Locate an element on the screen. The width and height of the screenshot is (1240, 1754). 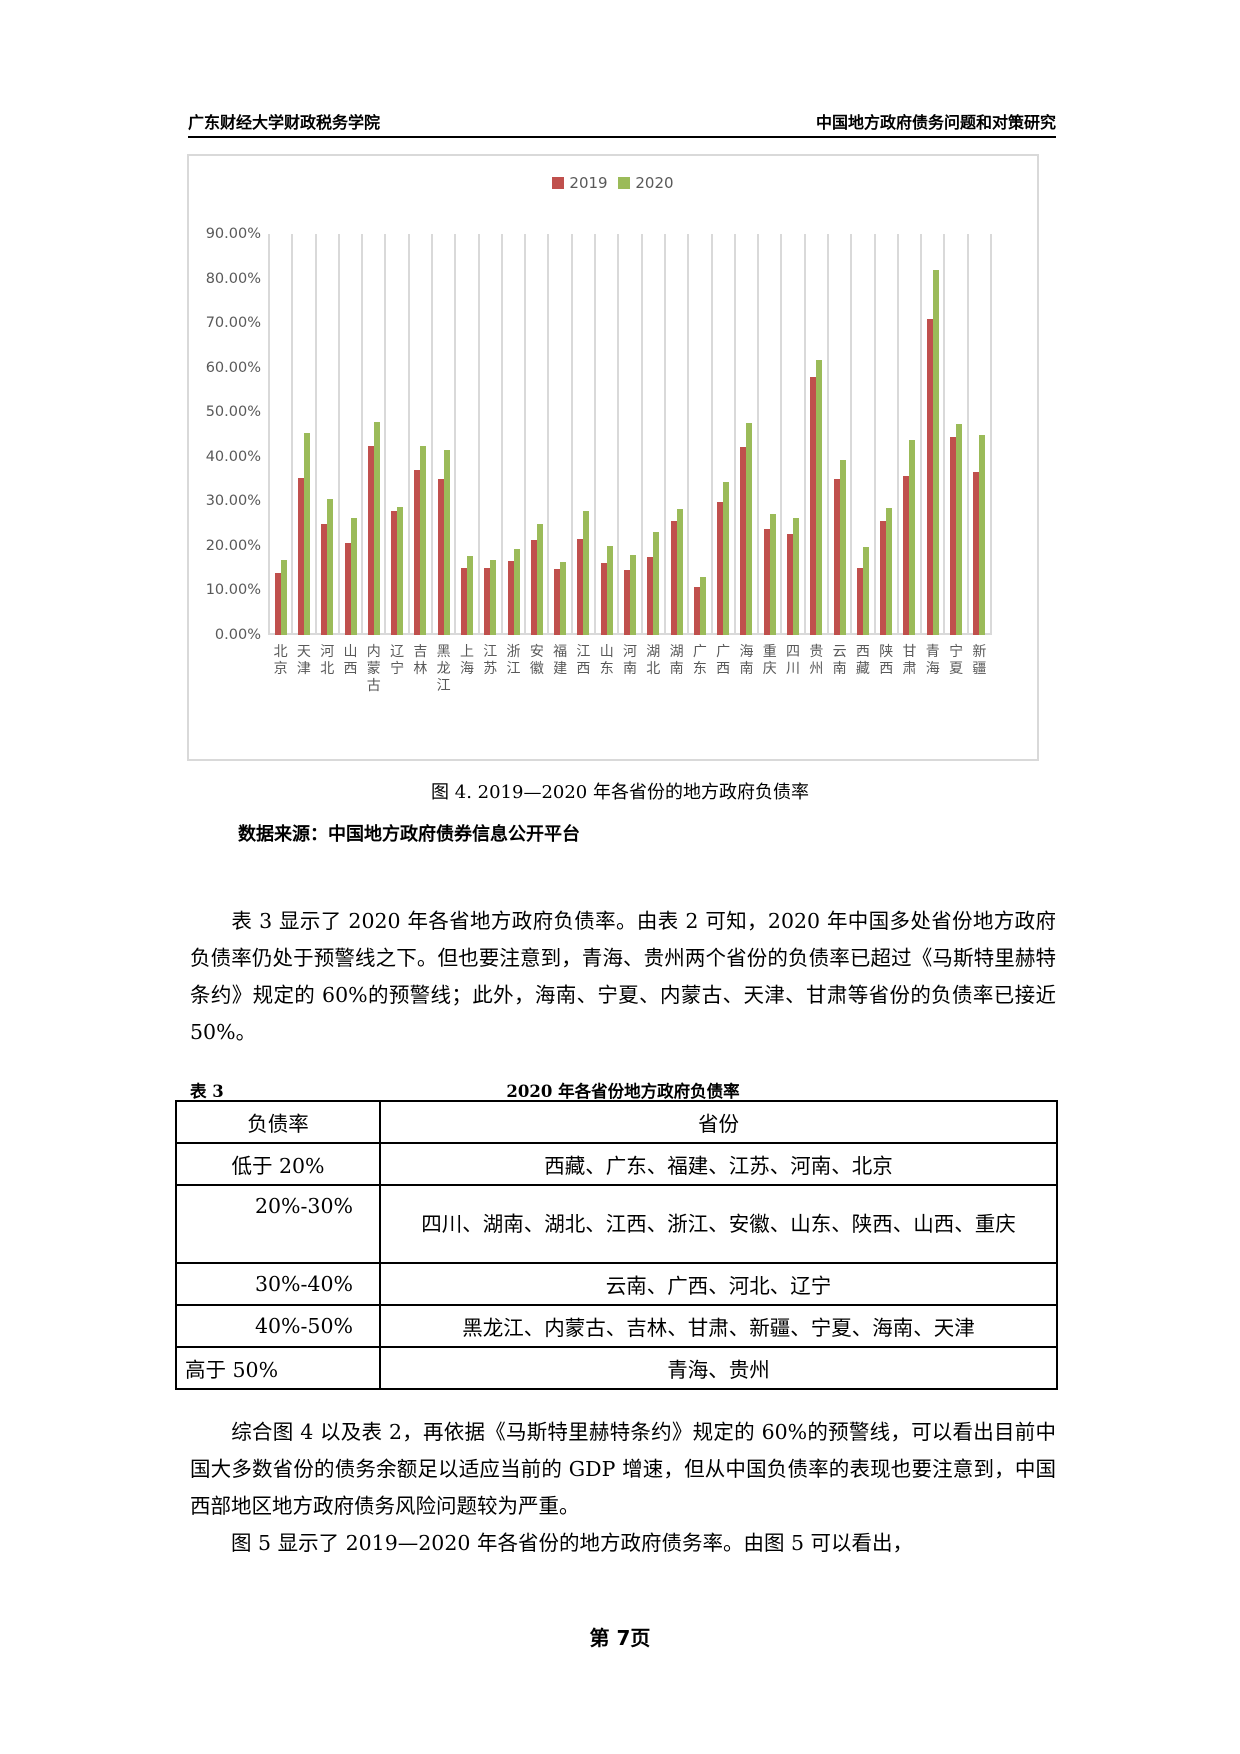
y-tick-label: 10.00% is located at coordinates (233, 590).